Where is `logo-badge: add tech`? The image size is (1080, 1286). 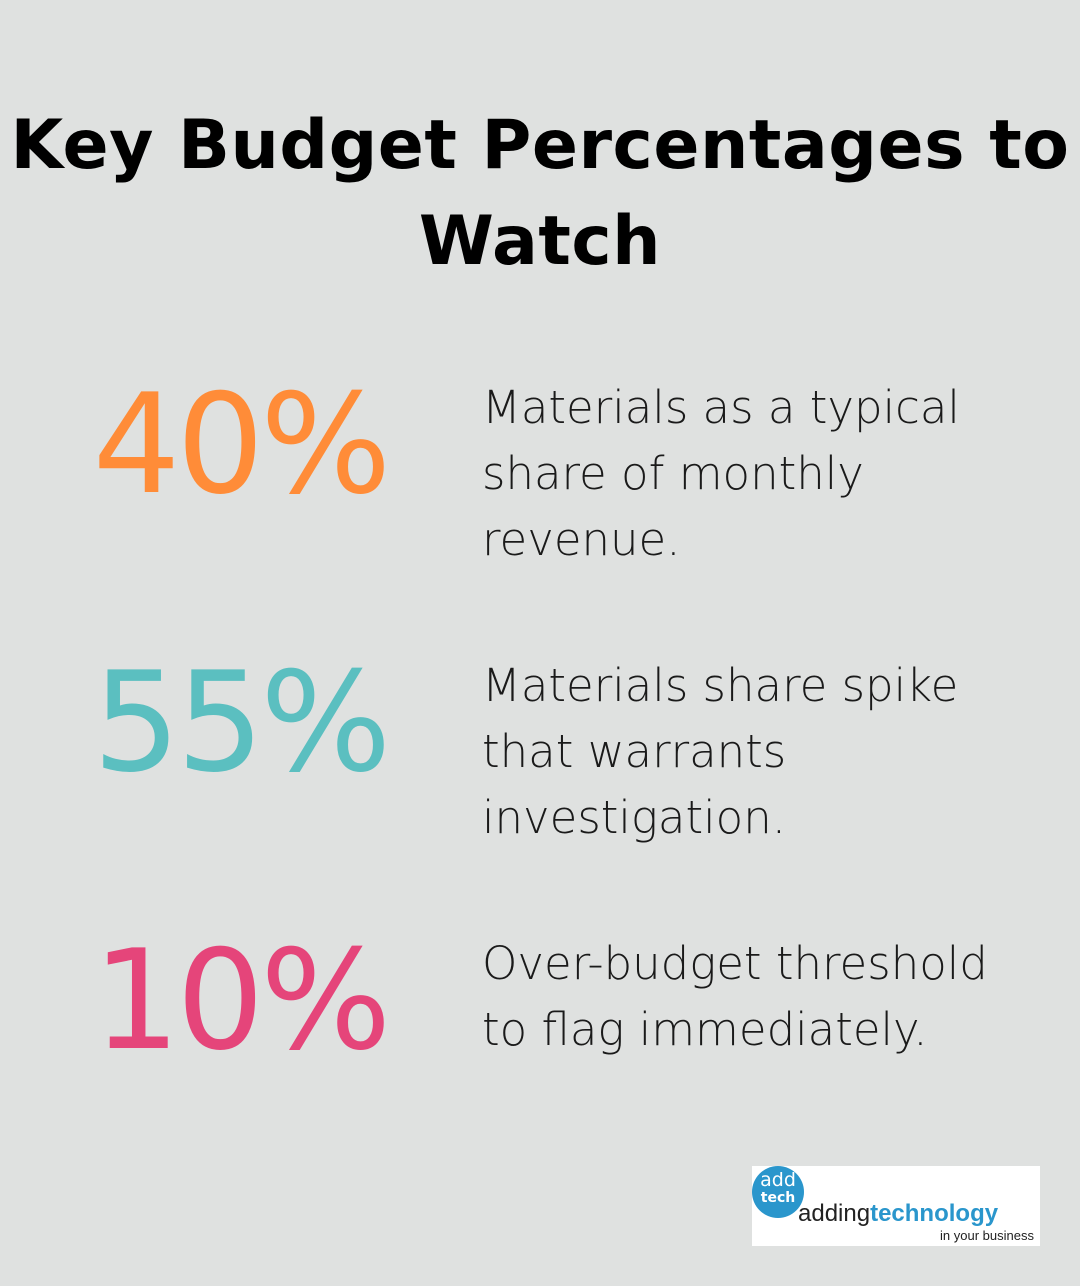
logo-badge: add tech is located at coordinates (778, 1192).